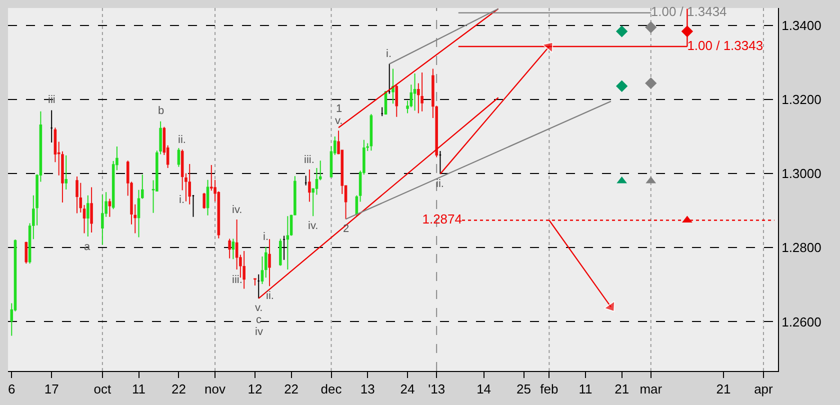 The image size is (840, 405). Describe the element at coordinates (161, 111) in the screenshot. I see `annotation: b` at that location.